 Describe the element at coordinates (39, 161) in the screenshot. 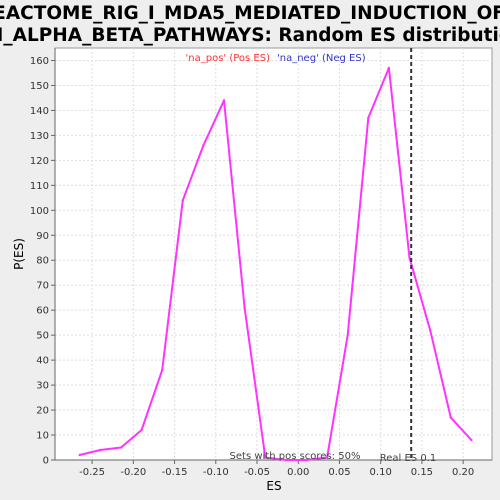

I see `y-tick-label-12: 120` at that location.